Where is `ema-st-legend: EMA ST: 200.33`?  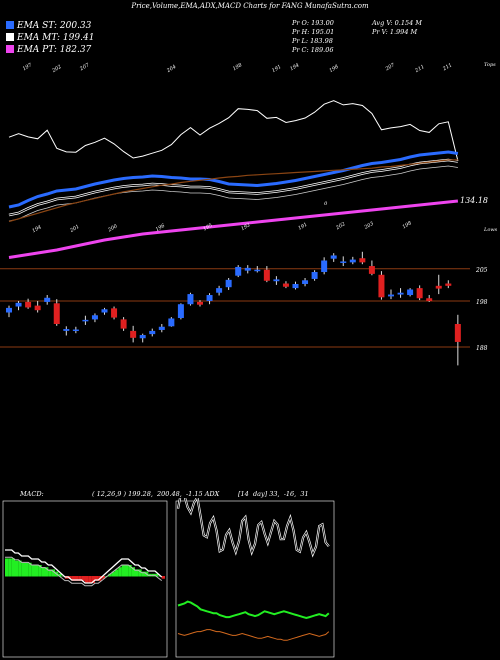
ema-st-legend: EMA ST: 200.33 is located at coordinates (48, 26).